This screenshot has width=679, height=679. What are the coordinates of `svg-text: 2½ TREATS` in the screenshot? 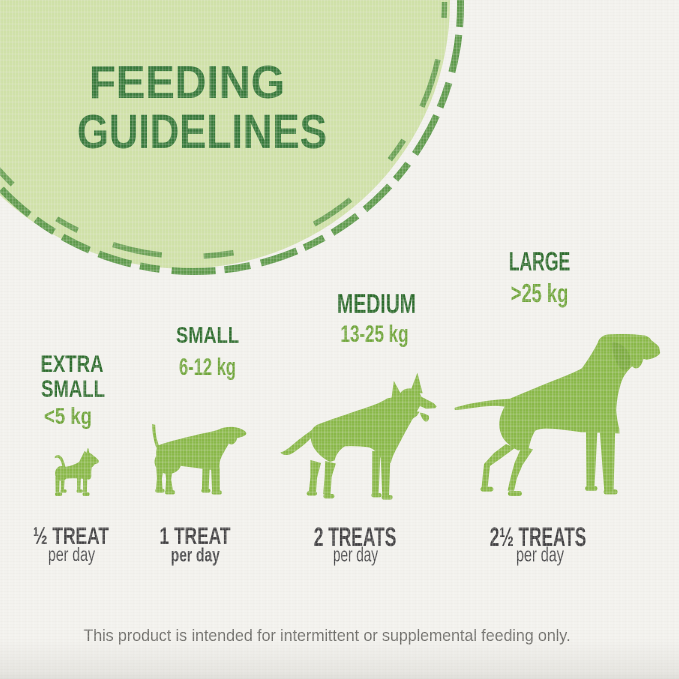 It's located at (538, 537).